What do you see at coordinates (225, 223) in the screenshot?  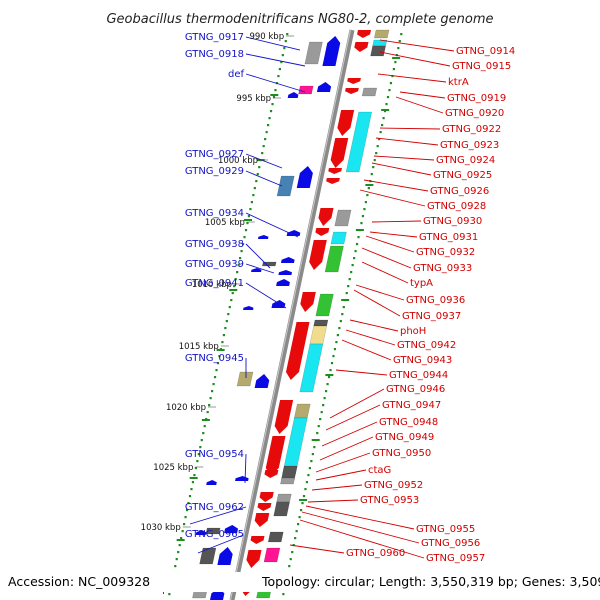 I see `scale-label: 1005 kbp` at bounding box center [225, 223].